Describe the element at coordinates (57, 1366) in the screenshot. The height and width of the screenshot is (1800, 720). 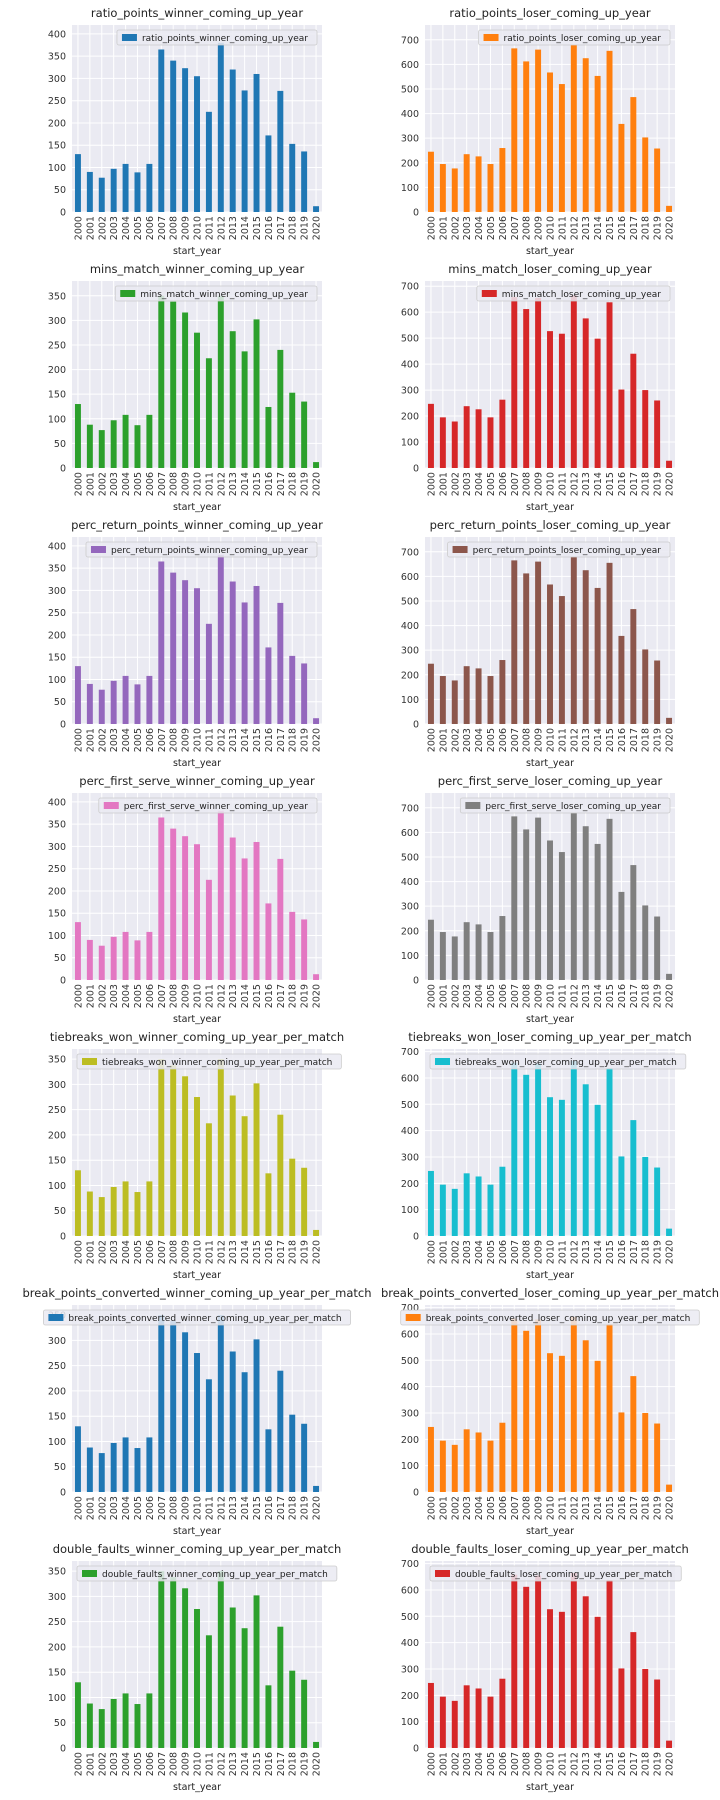
I see `y-tick-label: 250` at that location.